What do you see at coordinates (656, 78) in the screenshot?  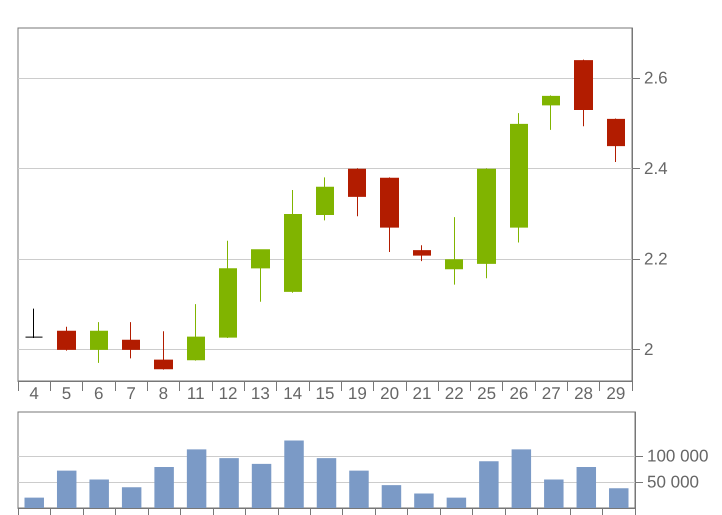 I see `y-tick-label: 2.6` at bounding box center [656, 78].